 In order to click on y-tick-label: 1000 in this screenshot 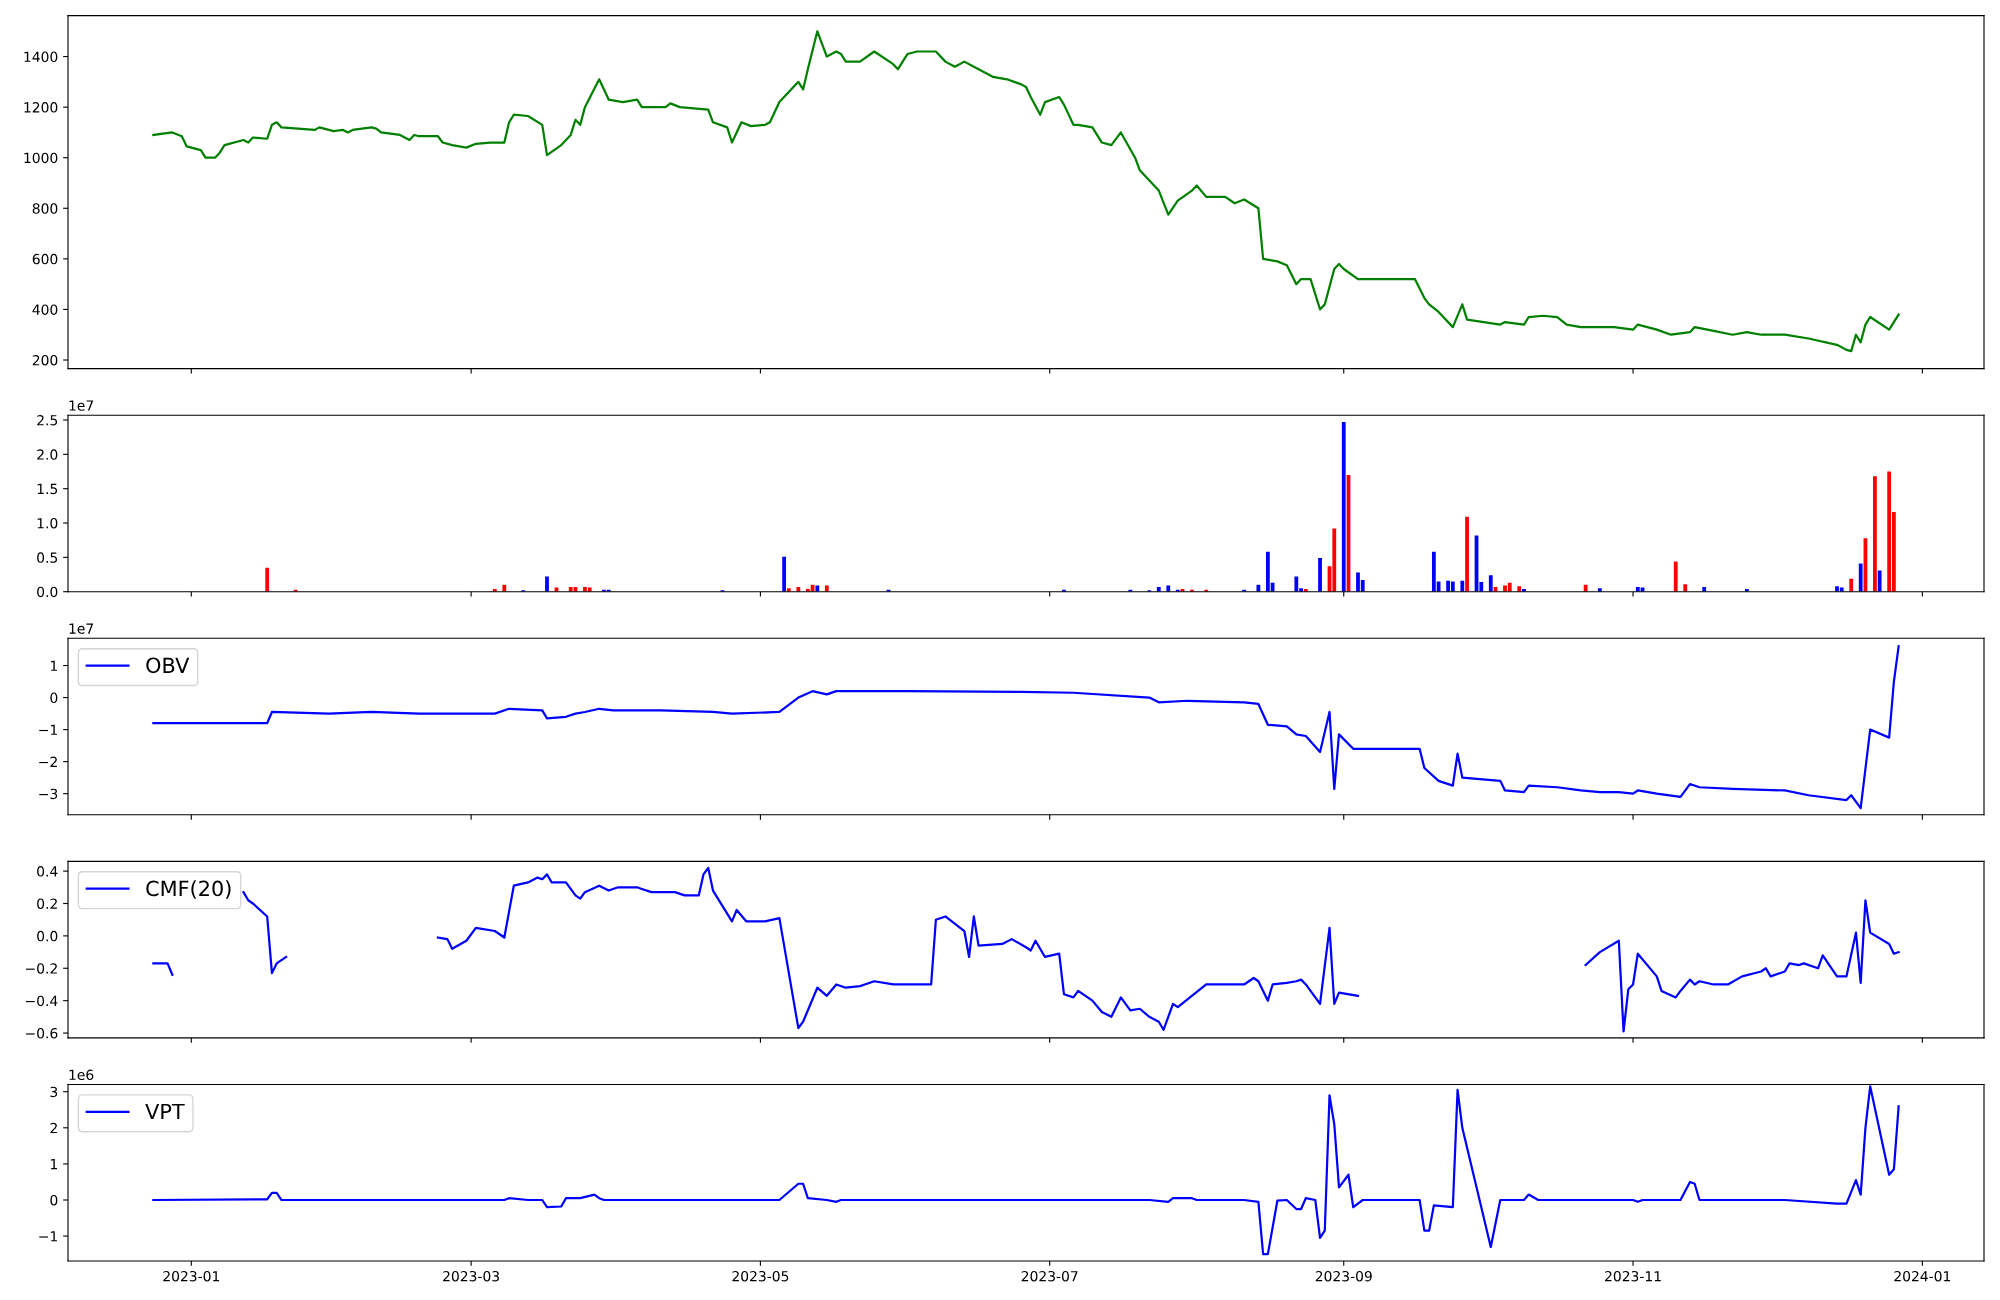, I will do `click(41, 158)`.